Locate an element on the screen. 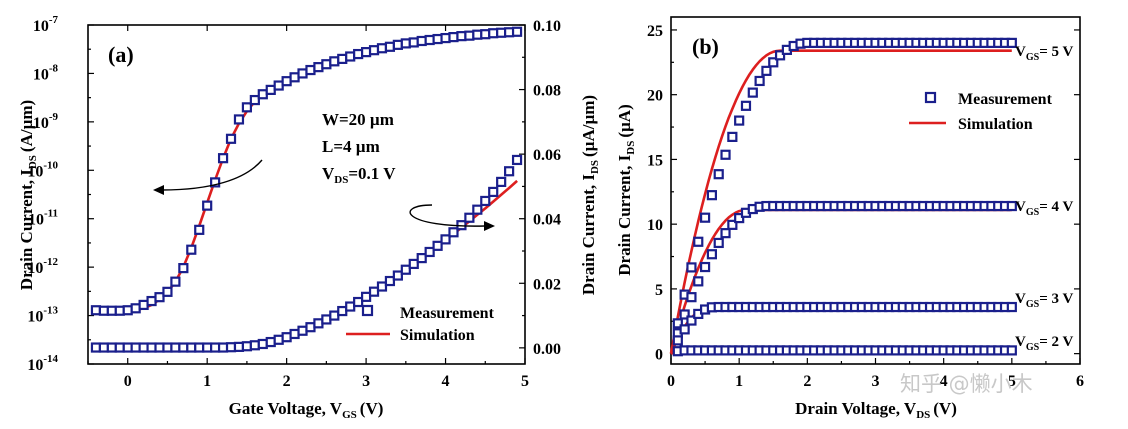 This screenshot has width=1128, height=429. panel-a-right-tick-label: 0.04 is located at coordinates (547, 220).